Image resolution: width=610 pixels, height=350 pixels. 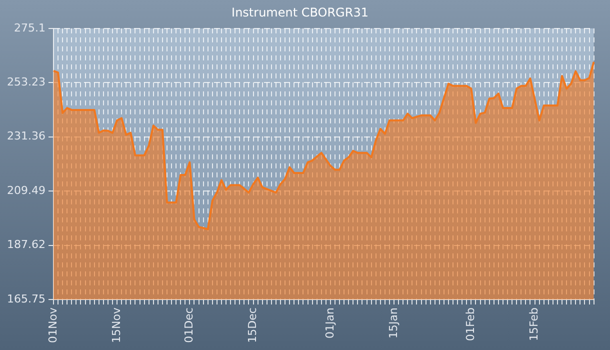 What do you see at coordinates (53, 325) in the screenshot?
I see `x-tick-label: 01Nov` at bounding box center [53, 325].